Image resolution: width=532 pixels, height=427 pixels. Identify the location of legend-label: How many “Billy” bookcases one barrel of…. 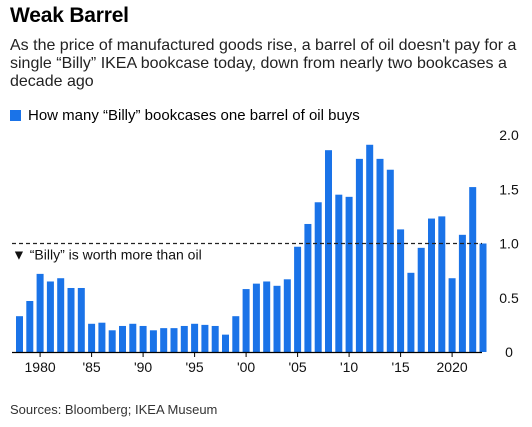
(194, 115).